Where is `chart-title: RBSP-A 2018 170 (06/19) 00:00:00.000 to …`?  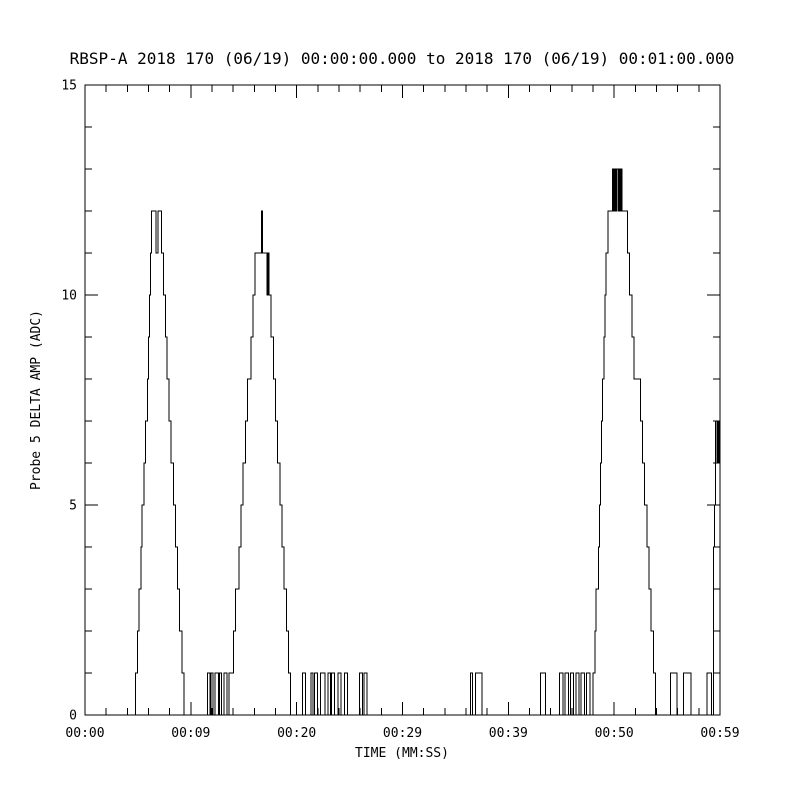 chart-title: RBSP-A 2018 170 (06/19) 00:00:00.000 to … is located at coordinates (402, 58).